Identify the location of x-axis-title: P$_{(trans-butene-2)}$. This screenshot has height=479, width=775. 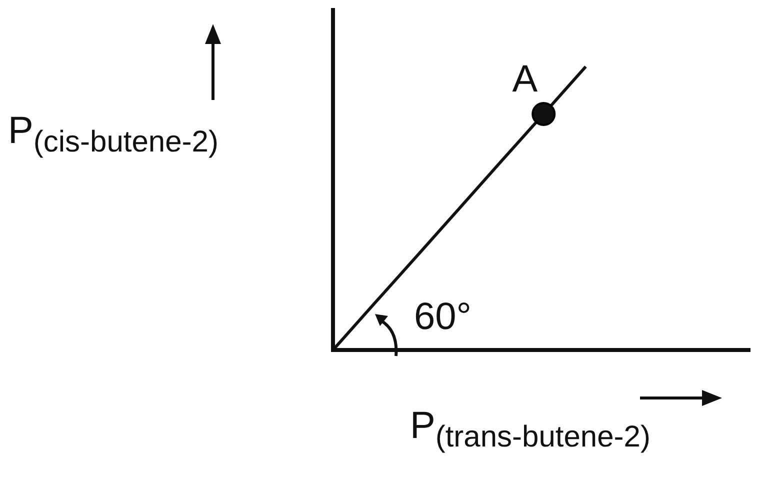
(530, 430).